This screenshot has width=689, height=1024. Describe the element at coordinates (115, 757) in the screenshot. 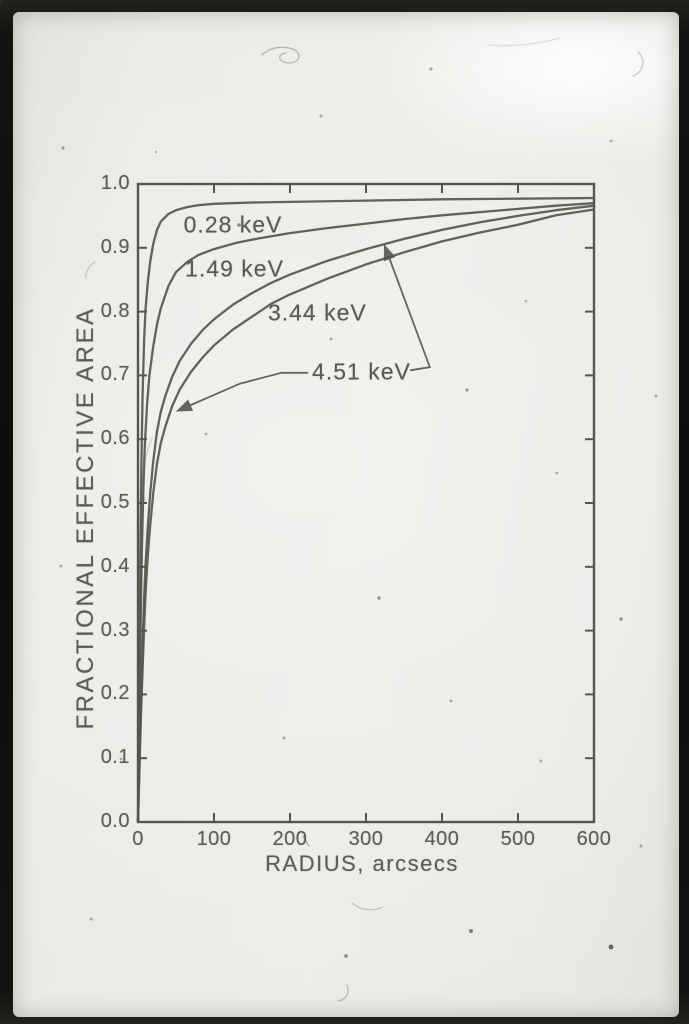

I see `y-tick-label: 0.1` at that location.